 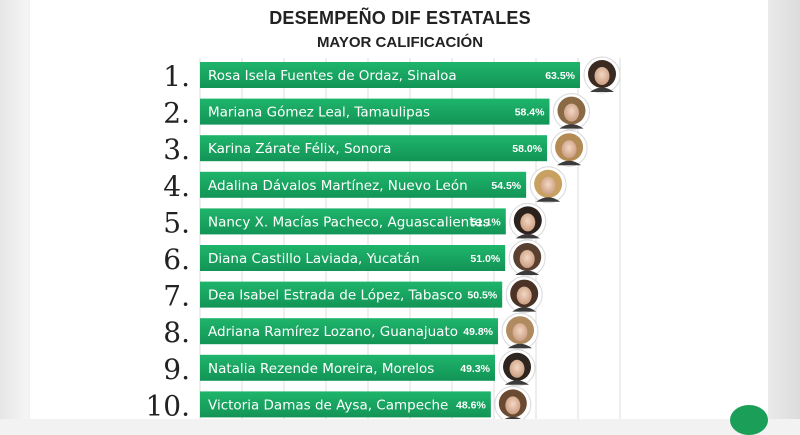 I want to click on bar-value-label: 49.8%, so click(x=478, y=332).